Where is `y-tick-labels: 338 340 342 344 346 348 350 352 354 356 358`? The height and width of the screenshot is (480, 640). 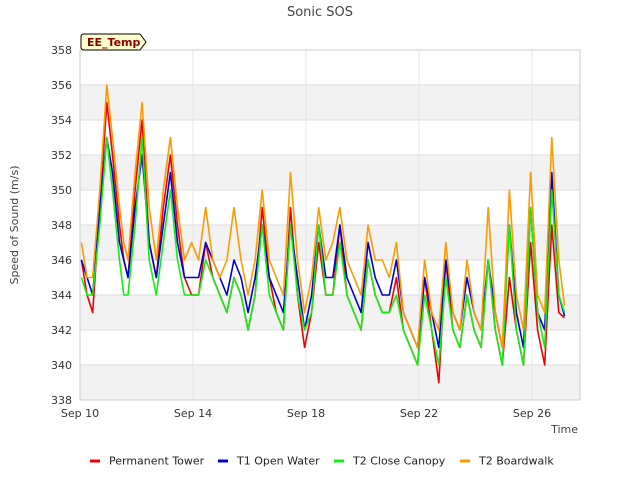 y-tick-labels: 338 340 342 344 346 348 350 352 354 356 358 is located at coordinates (61, 225).